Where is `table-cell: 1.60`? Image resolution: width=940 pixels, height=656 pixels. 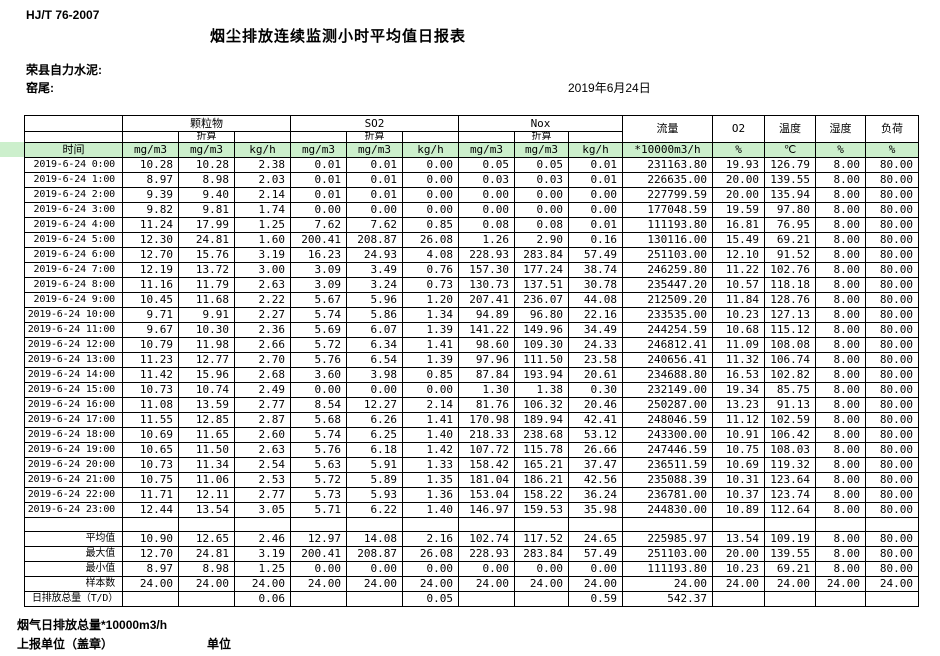
table-cell: 1.60 is located at coordinates (262, 240).